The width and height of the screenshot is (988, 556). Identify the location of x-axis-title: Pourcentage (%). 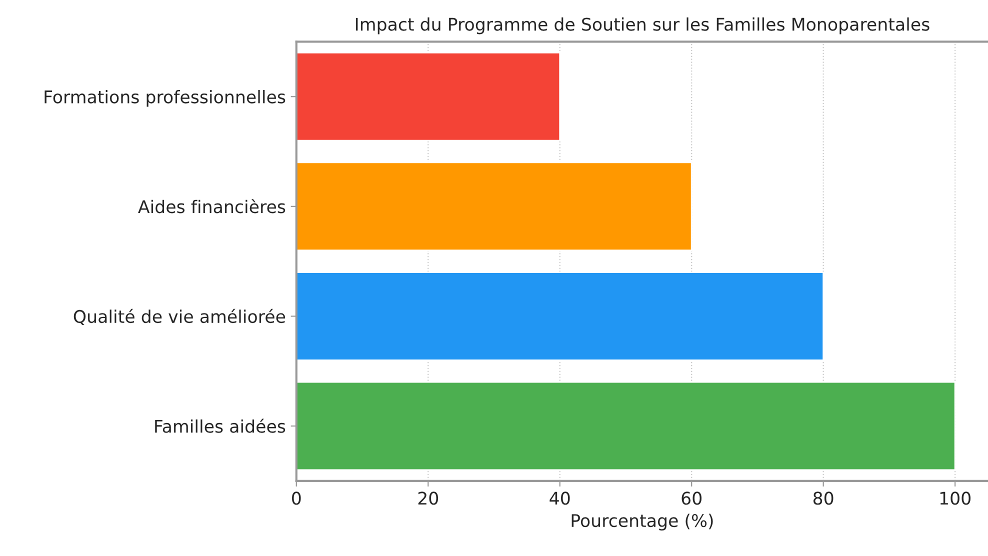
(642, 522).